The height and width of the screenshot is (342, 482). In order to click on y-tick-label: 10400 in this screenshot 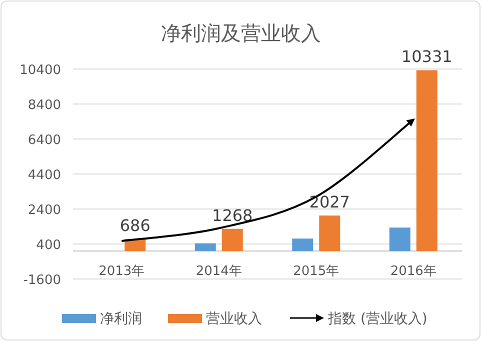, I will do `click(40, 70)`.